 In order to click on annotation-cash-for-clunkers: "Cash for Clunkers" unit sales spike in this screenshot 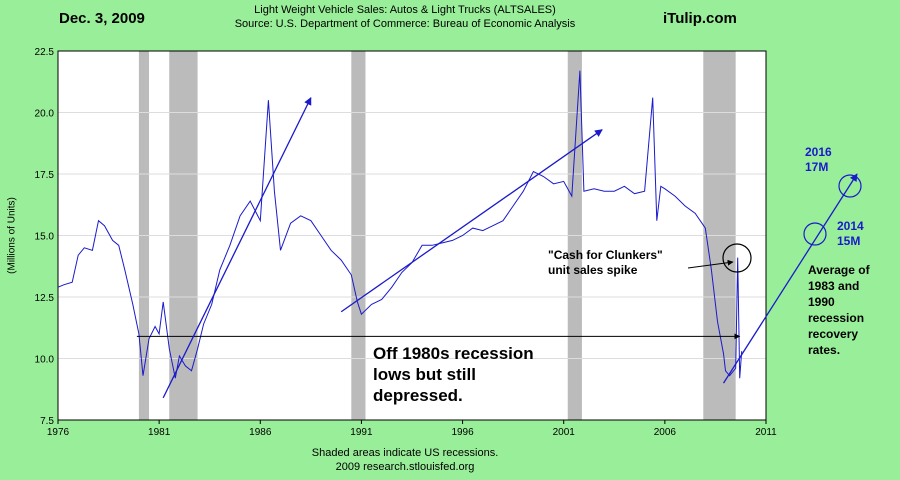, I will do `click(605, 262)`.